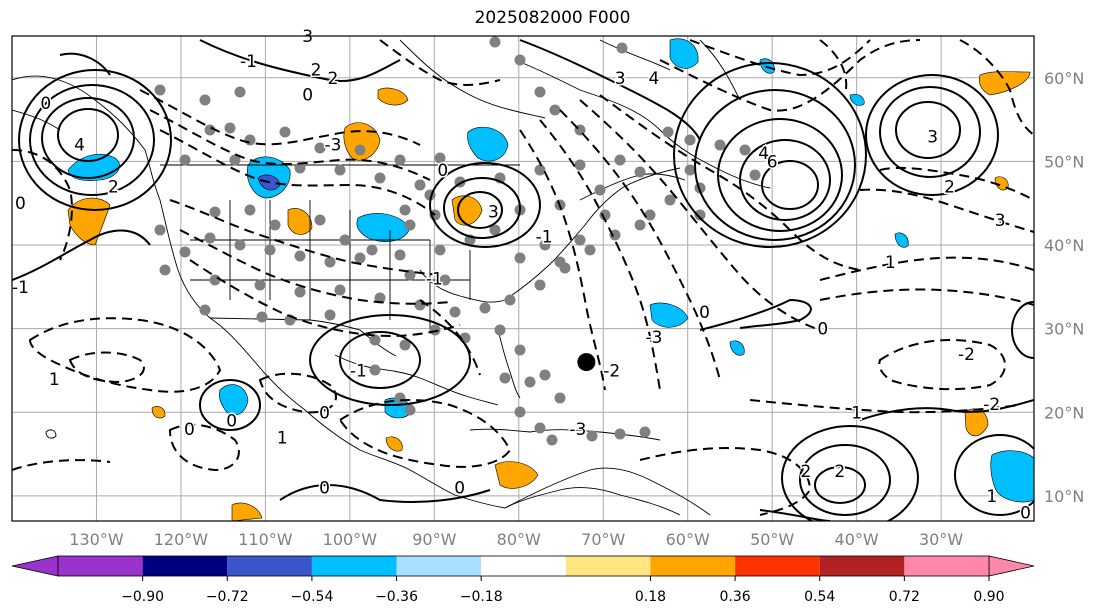  I want to click on longitude-label: 80°W, so click(519, 539).